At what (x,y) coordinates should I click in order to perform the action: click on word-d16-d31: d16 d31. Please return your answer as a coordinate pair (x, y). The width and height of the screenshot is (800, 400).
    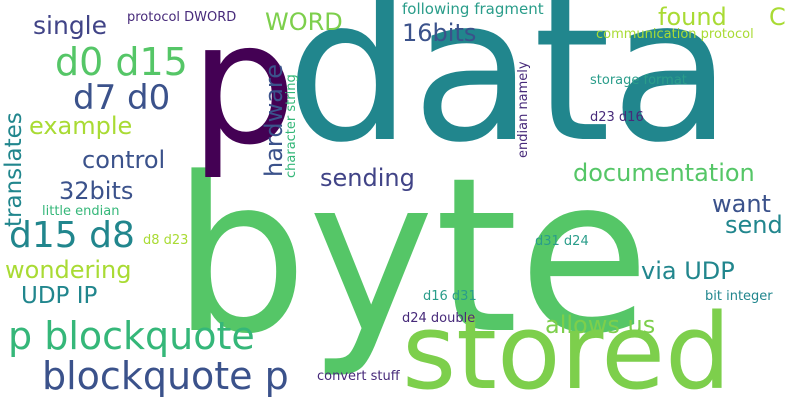
    Looking at the image, I should click on (450, 296).